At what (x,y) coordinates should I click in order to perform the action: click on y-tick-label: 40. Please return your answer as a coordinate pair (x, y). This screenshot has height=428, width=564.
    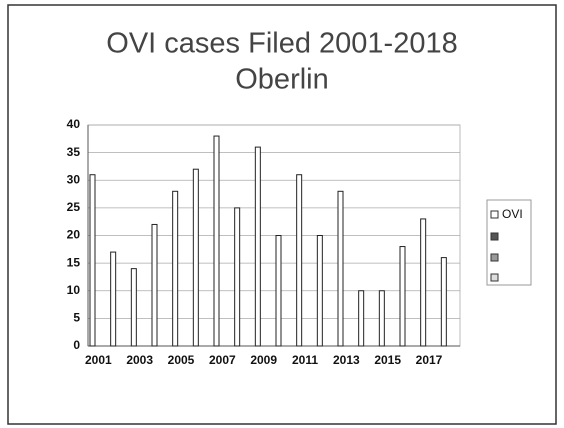
    Looking at the image, I should click on (74, 124).